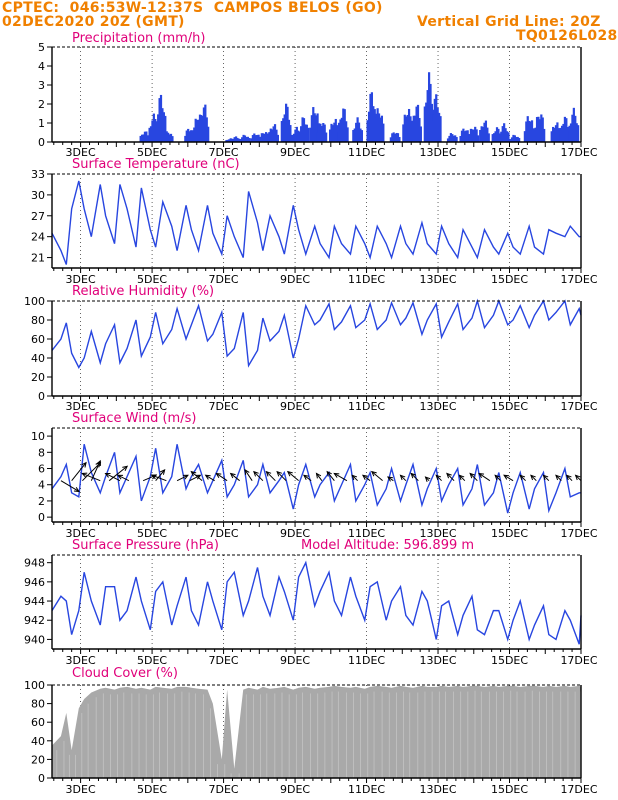 This screenshot has width=618, height=800. Describe the element at coordinates (34, 685) in the screenshot. I see `y-tick-label: 100` at that location.